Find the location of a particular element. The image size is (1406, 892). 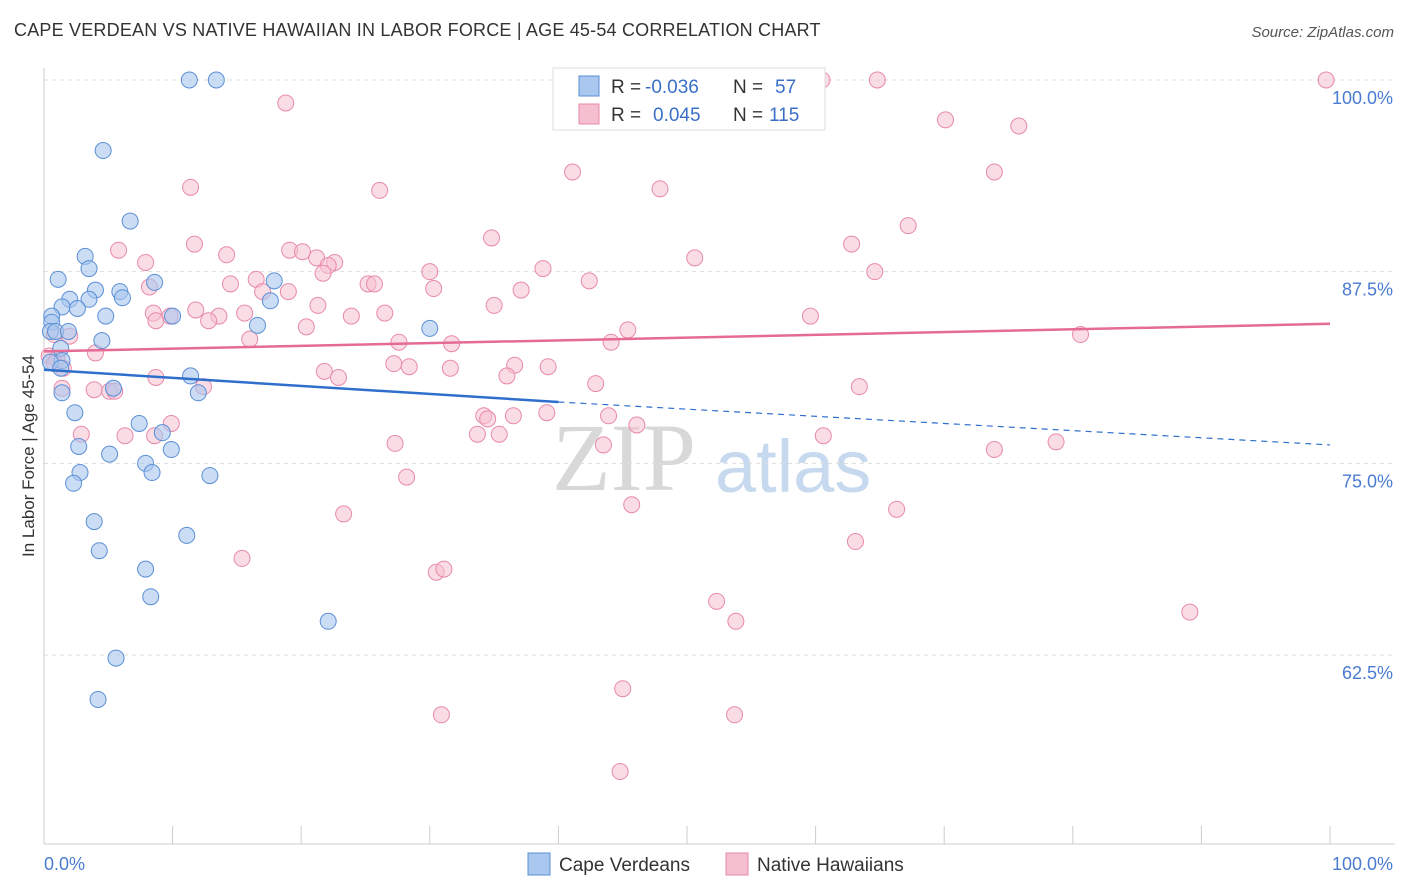

legend-n-value-2: 115 is located at coordinates (784, 115).